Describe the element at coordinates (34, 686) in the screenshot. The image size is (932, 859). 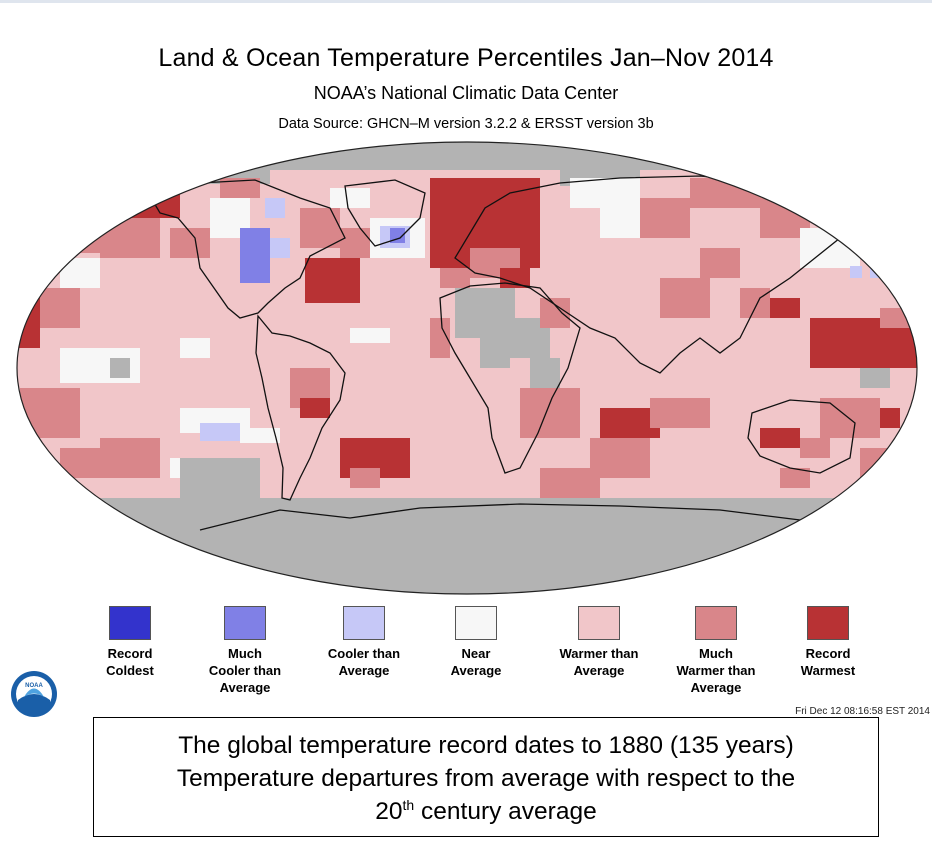
I see `noaa-logo-text: NOAA` at that location.